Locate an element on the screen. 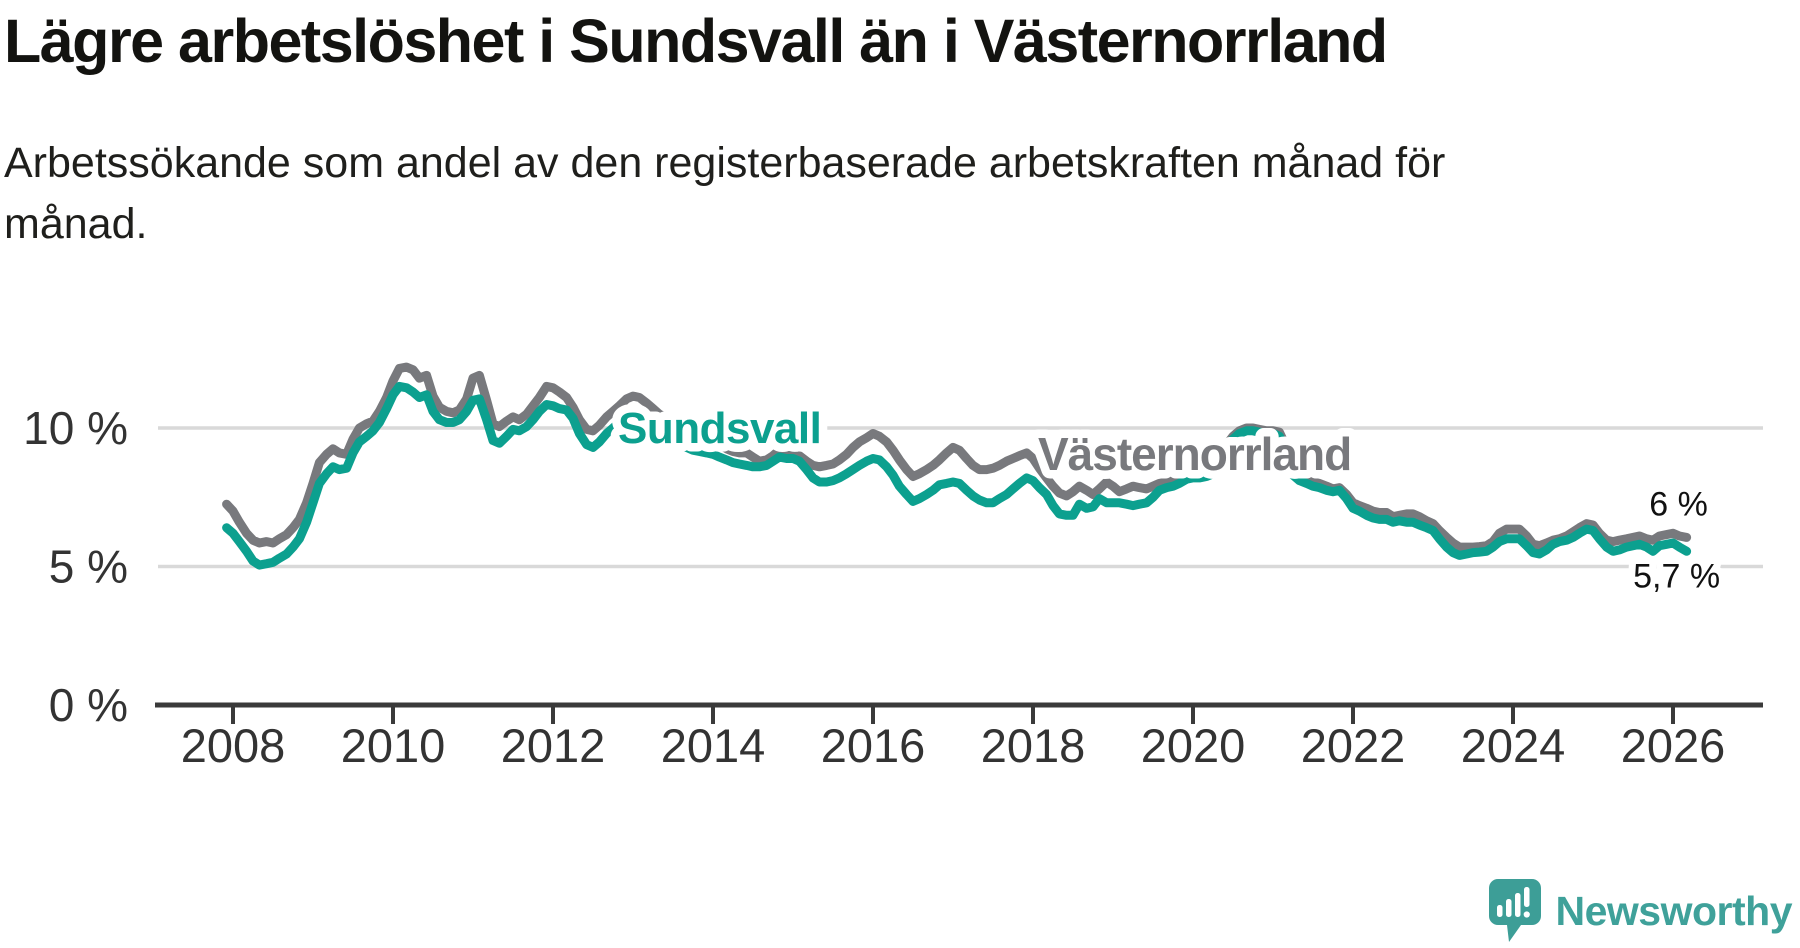 This screenshot has height=948, width=1800. series-label-vasternorrland: Västernorrland is located at coordinates (1194, 454).